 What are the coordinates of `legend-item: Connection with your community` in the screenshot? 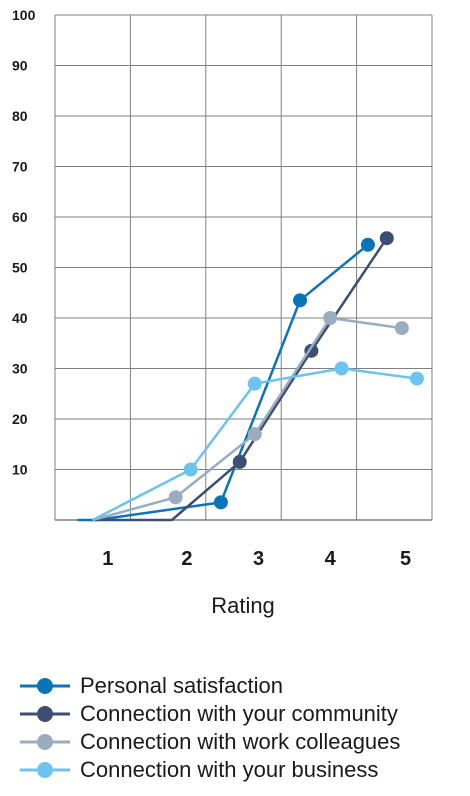 It's located at (243, 714).